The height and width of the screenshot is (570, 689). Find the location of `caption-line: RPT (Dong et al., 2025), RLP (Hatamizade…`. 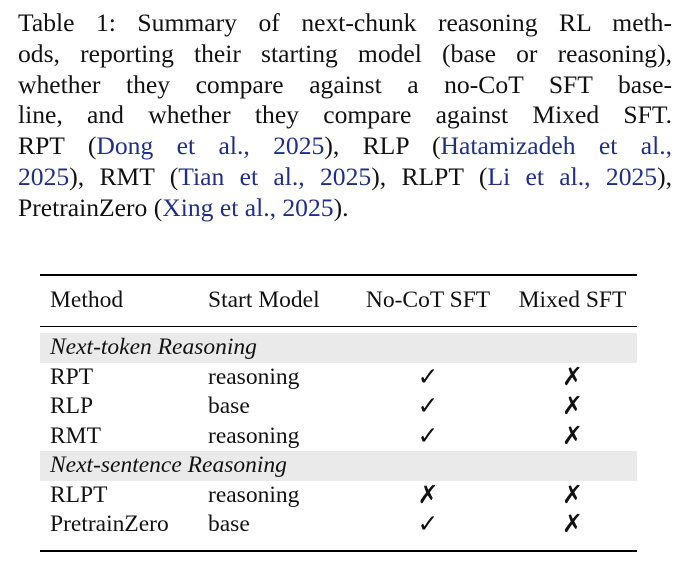

caption-line: RPT (Dong et al., 2025), RLP (Hatamizade… is located at coordinates (345, 146).